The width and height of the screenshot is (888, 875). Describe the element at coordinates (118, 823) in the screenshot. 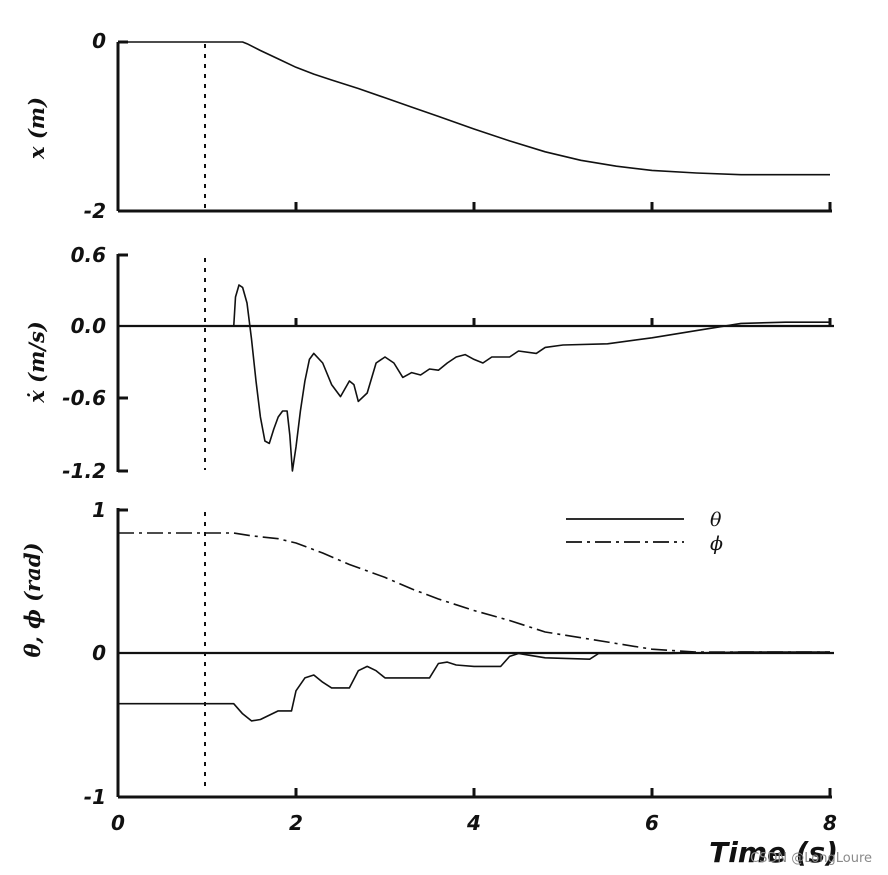

I see `xtick-label-0: 0` at that location.